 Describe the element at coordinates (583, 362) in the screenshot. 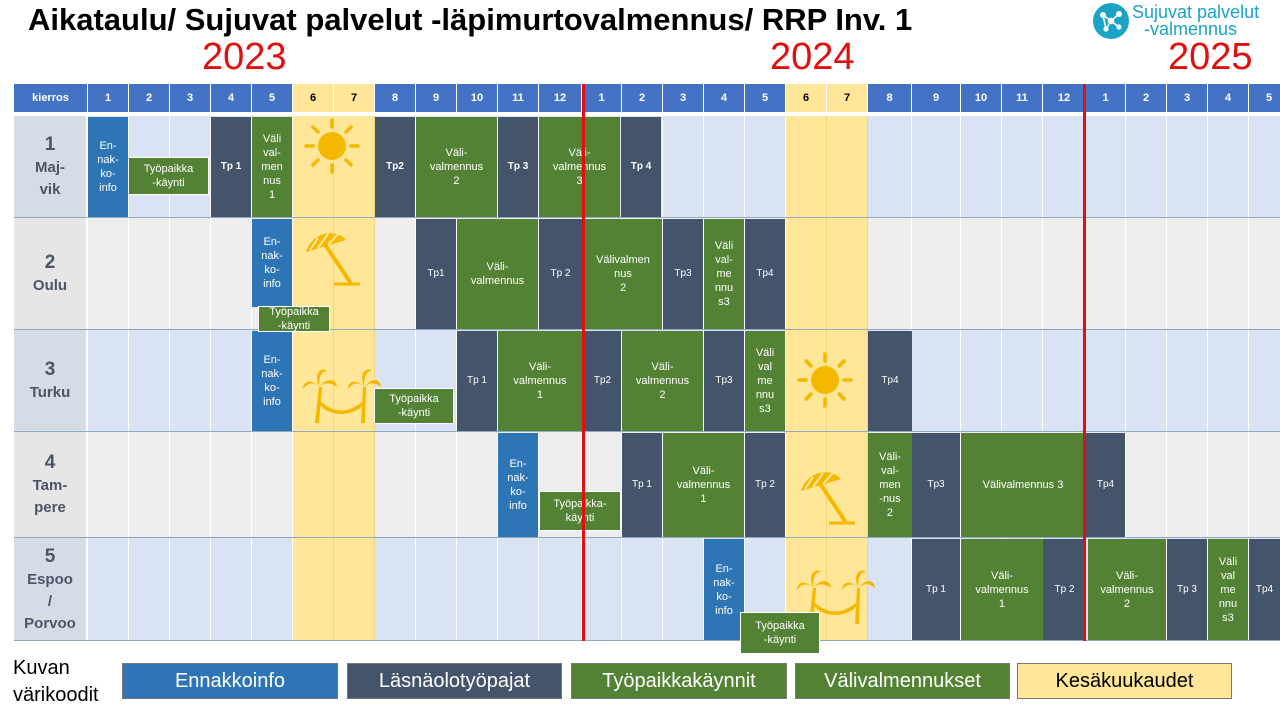

I see `year-divider-line` at that location.